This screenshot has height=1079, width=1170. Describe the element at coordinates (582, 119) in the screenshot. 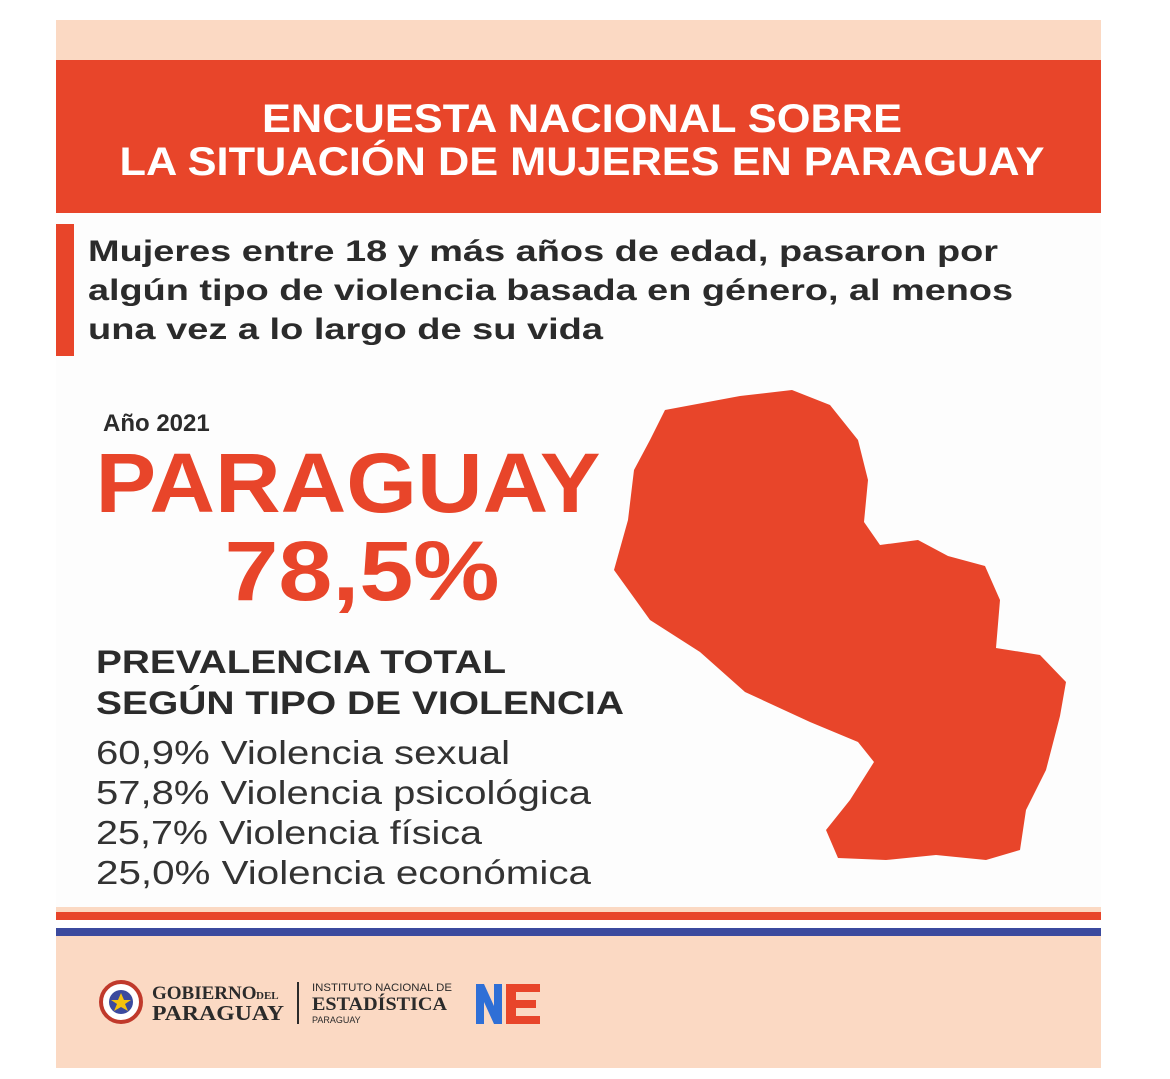

I see `header-title: ENCUESTA NACIONAL SOBRE` at that location.